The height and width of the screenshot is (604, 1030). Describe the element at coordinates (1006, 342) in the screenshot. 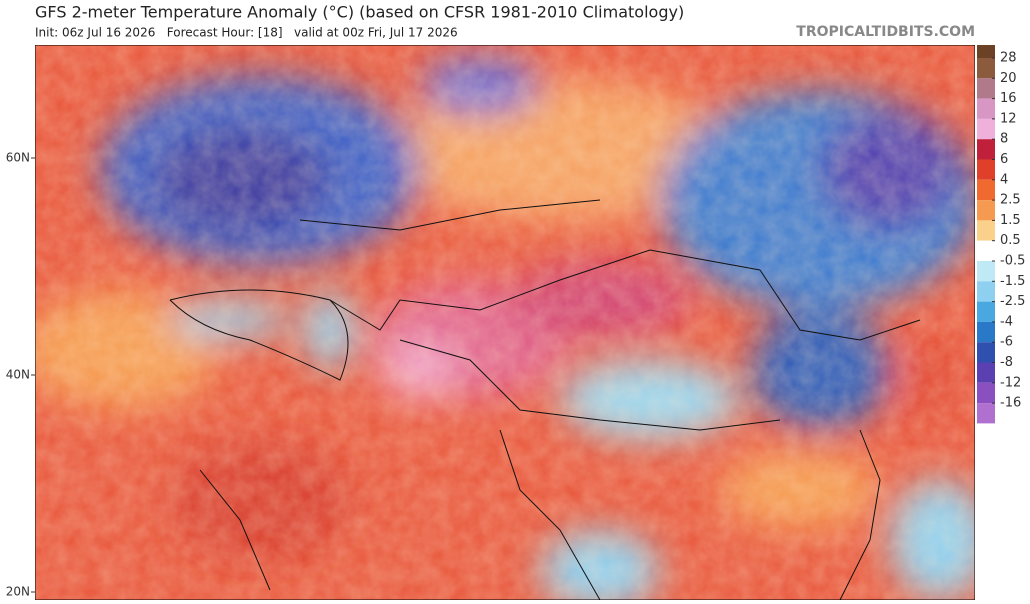

I see `colorbar-label: -6` at that location.